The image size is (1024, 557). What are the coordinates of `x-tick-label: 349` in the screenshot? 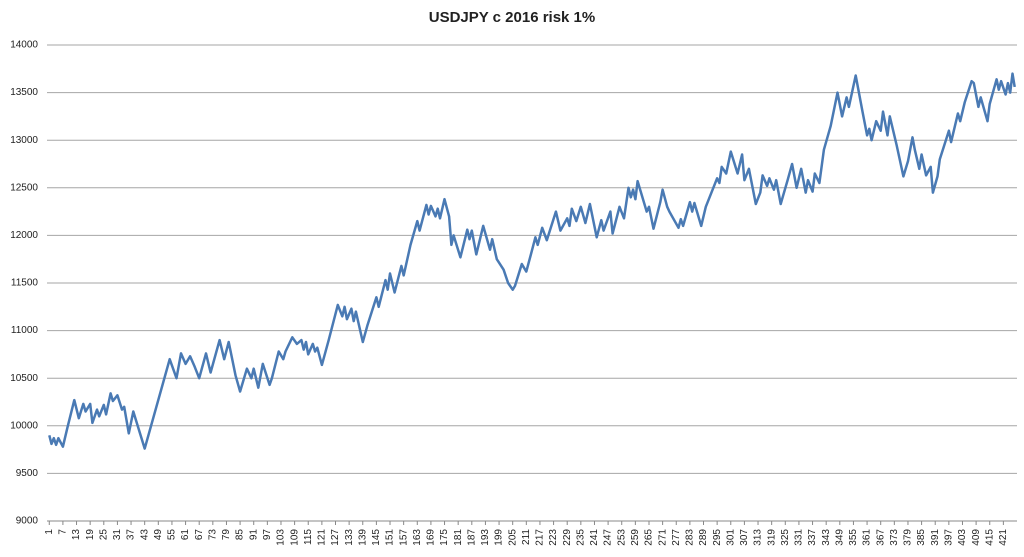 It's located at (839, 537).